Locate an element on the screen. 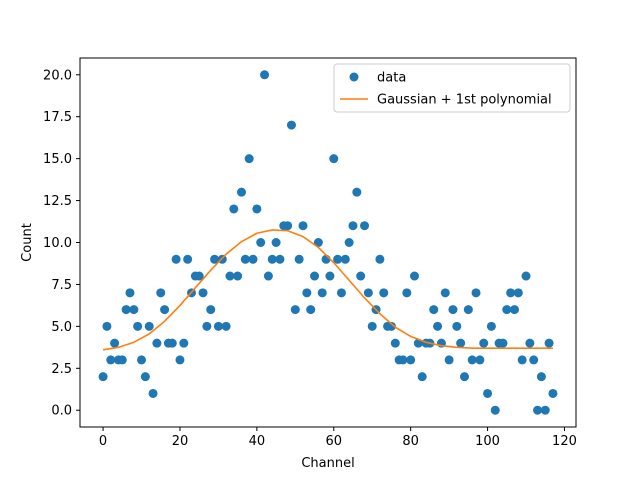 This screenshot has height=480, width=640. y-tick-label: 0.0 is located at coordinates (61, 411).